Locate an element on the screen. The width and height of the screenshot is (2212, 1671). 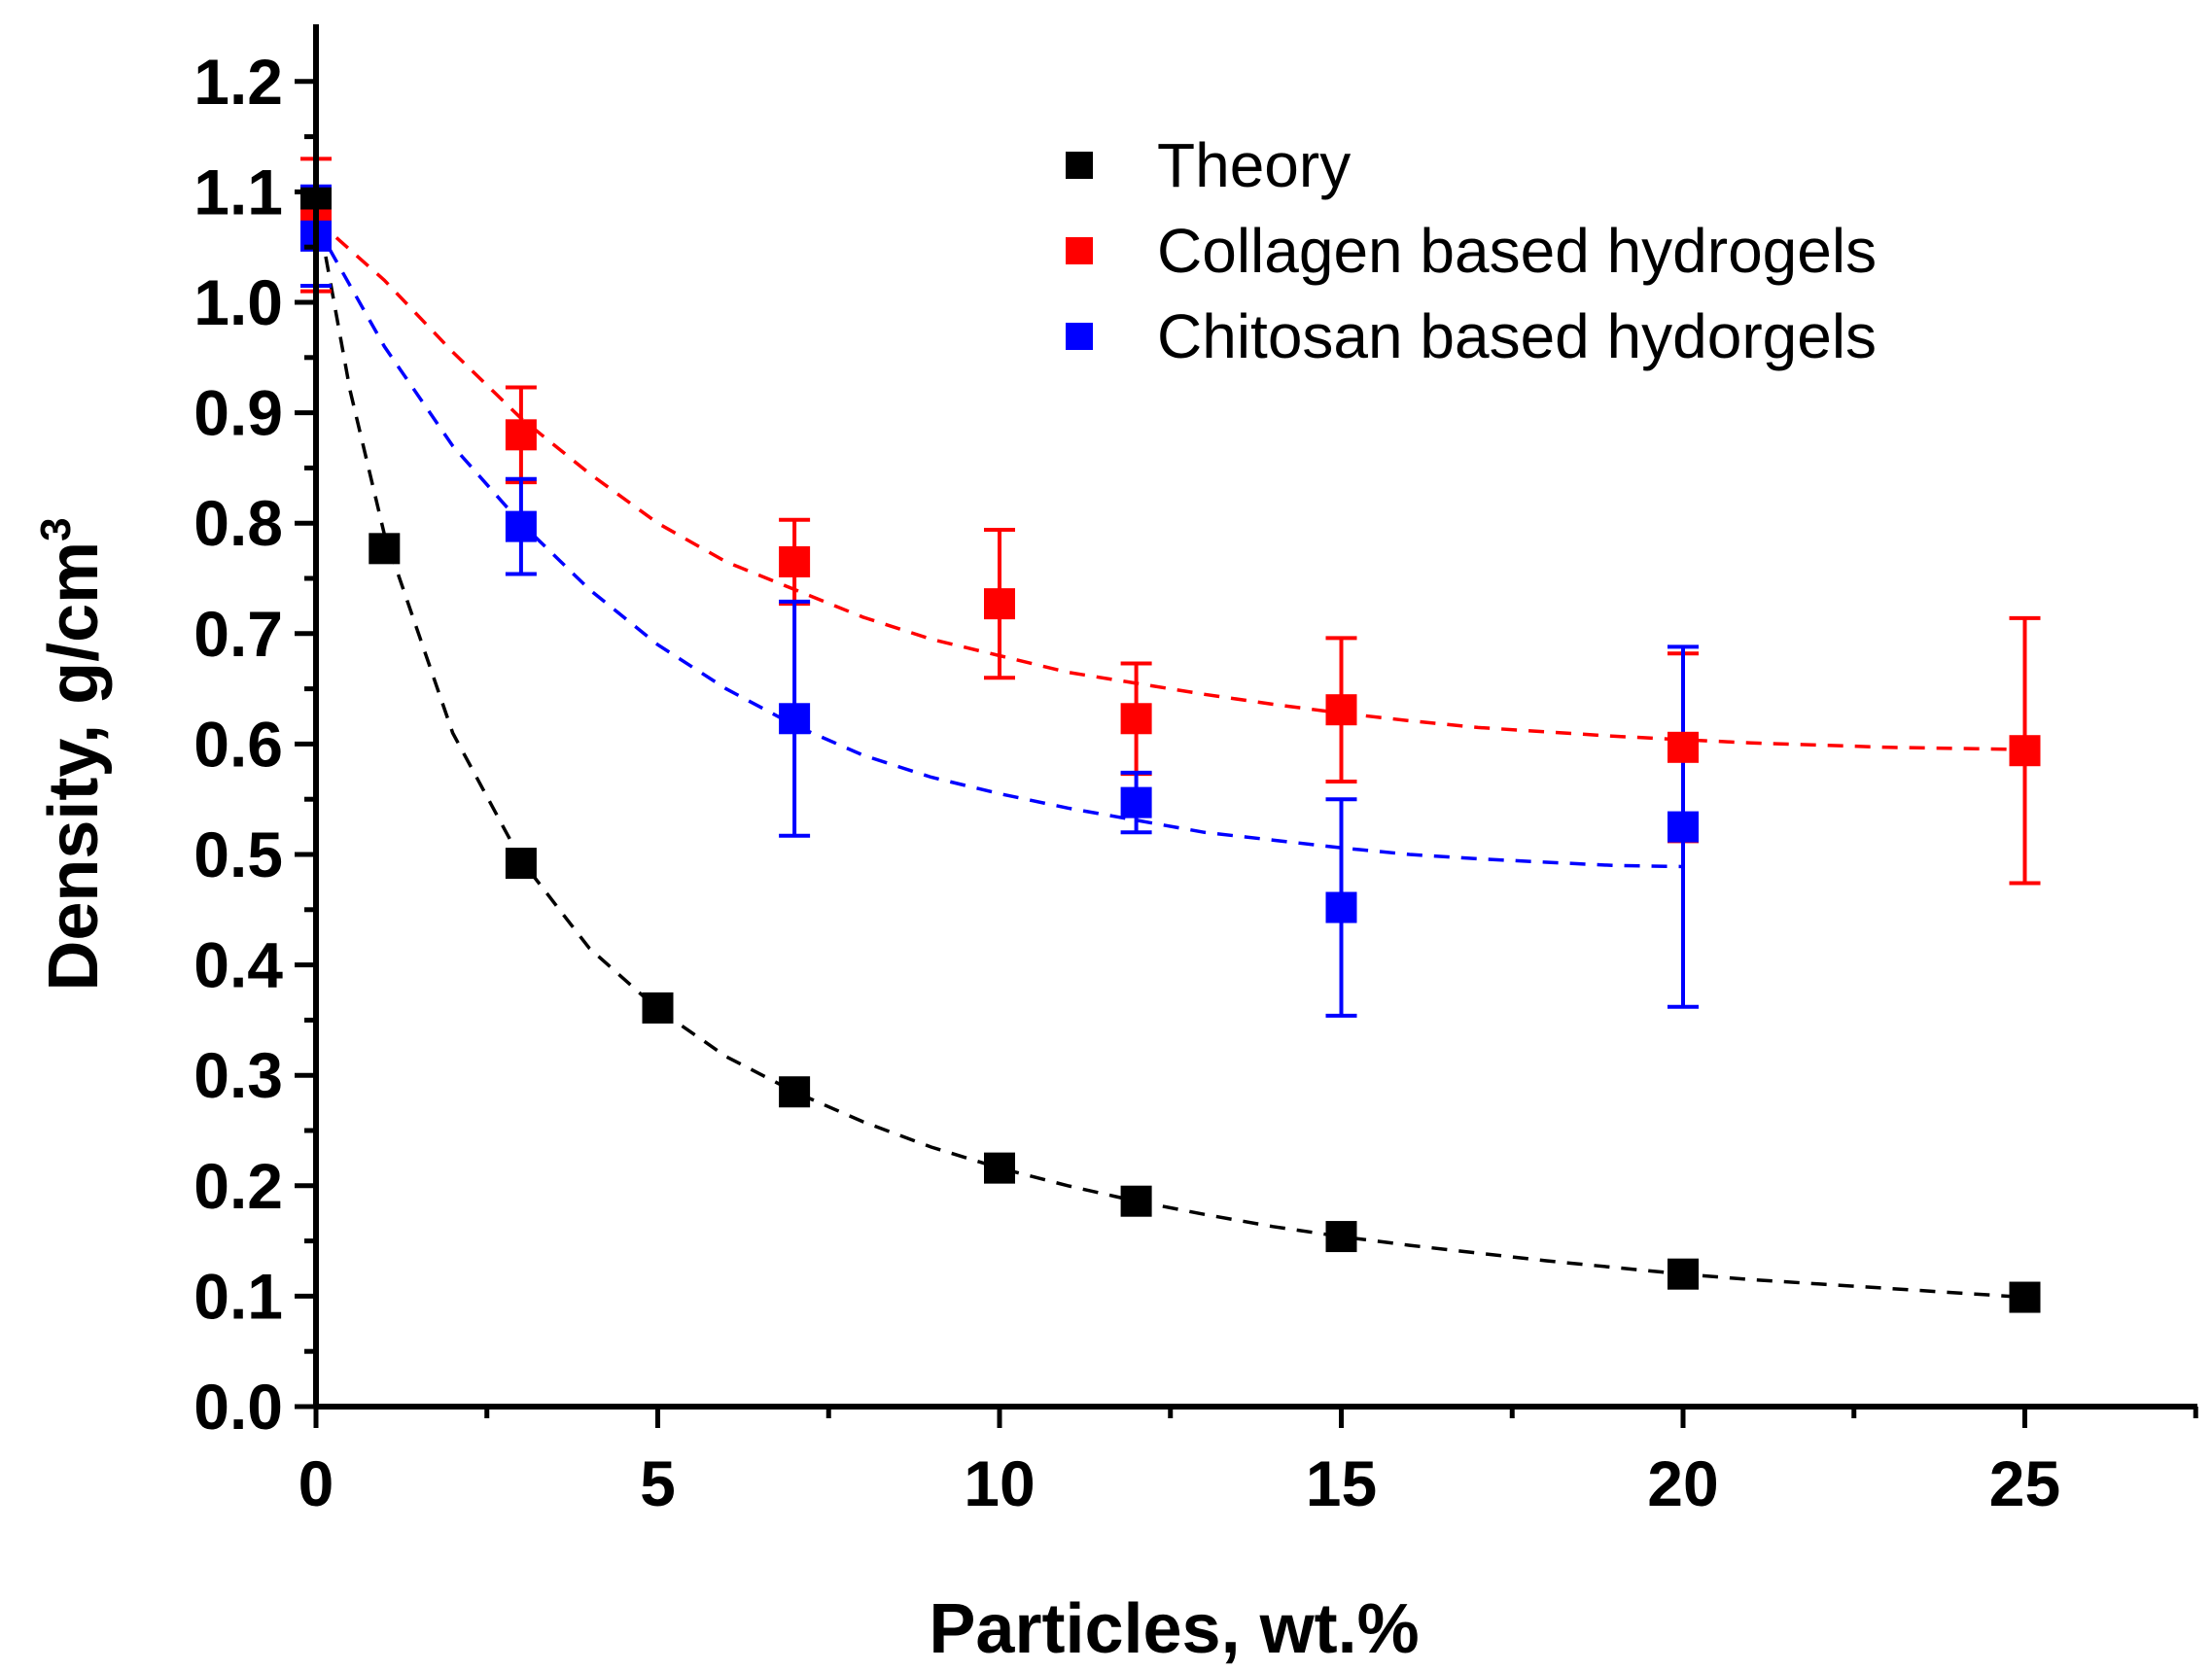
x-axis-title: Particles, wt.% is located at coordinates (1174, 1629).